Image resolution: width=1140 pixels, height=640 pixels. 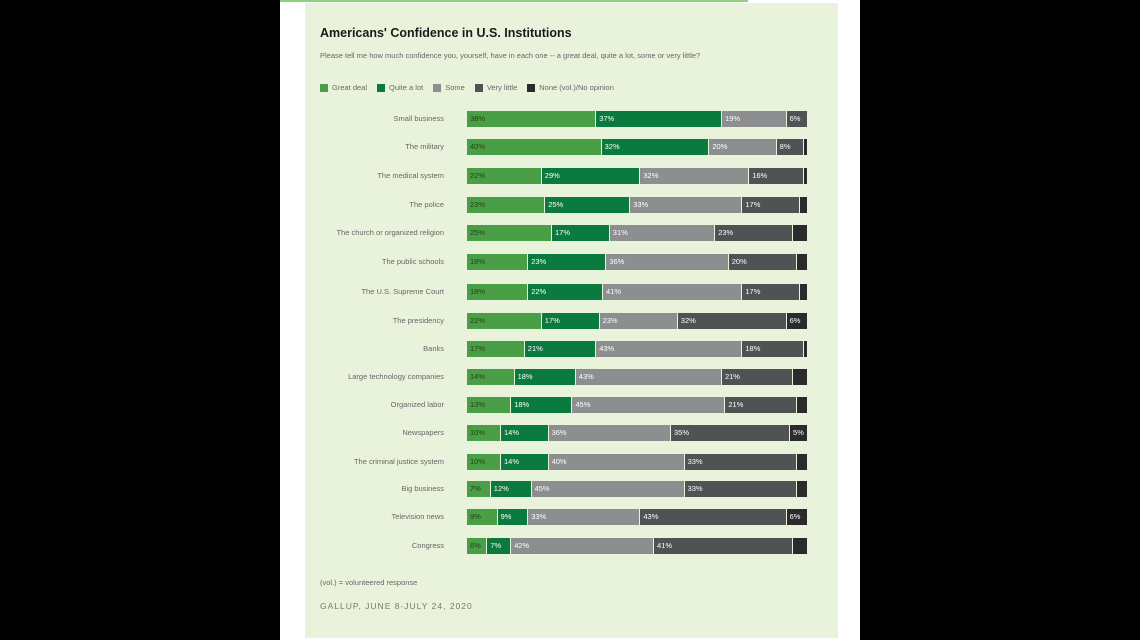 What do you see at coordinates (582, 546) in the screenshot?
I see `bar-segment: 42%` at bounding box center [582, 546].